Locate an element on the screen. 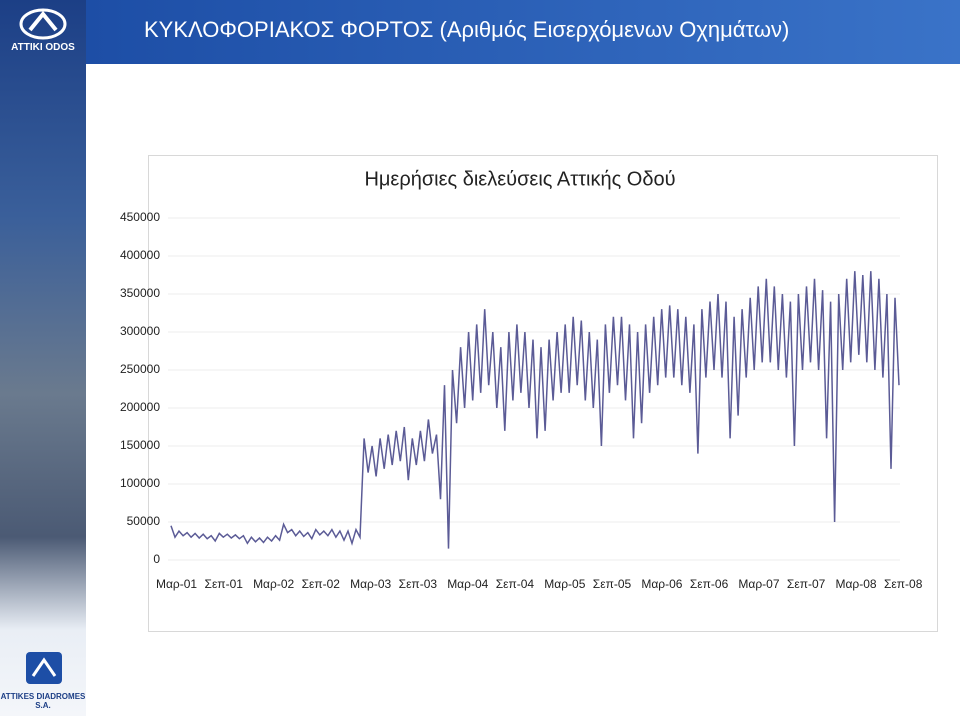  y-tick-label: 250000 is located at coordinates (140, 369).